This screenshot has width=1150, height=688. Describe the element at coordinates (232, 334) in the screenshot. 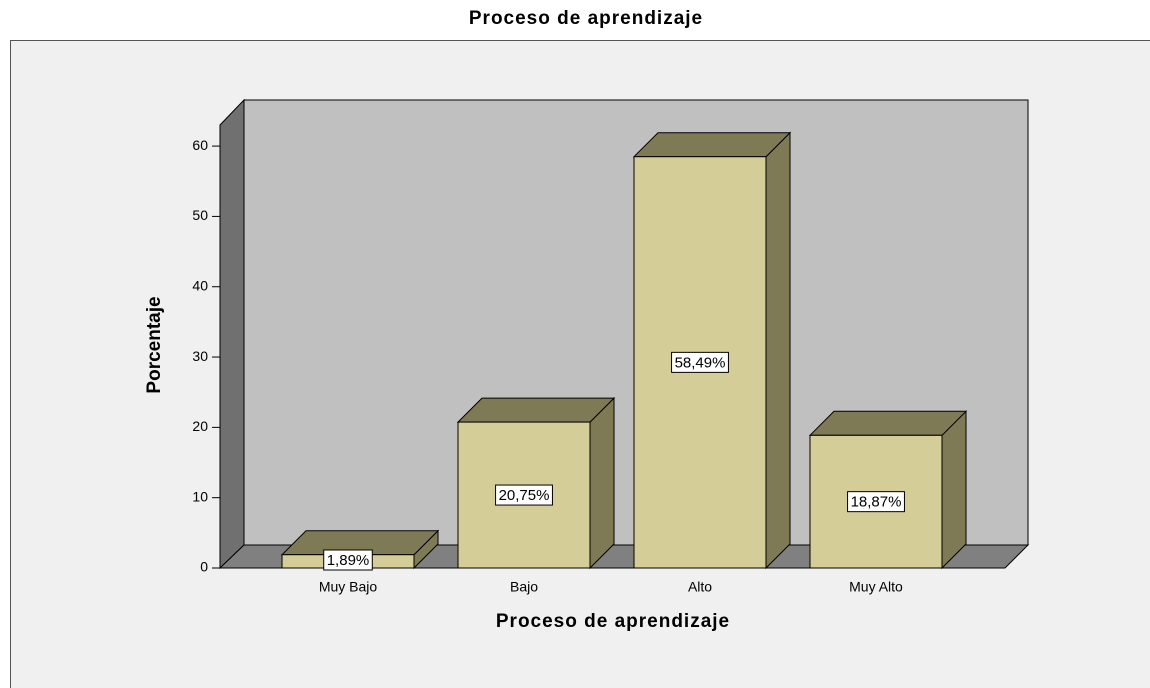

I see `left-wall` at that location.